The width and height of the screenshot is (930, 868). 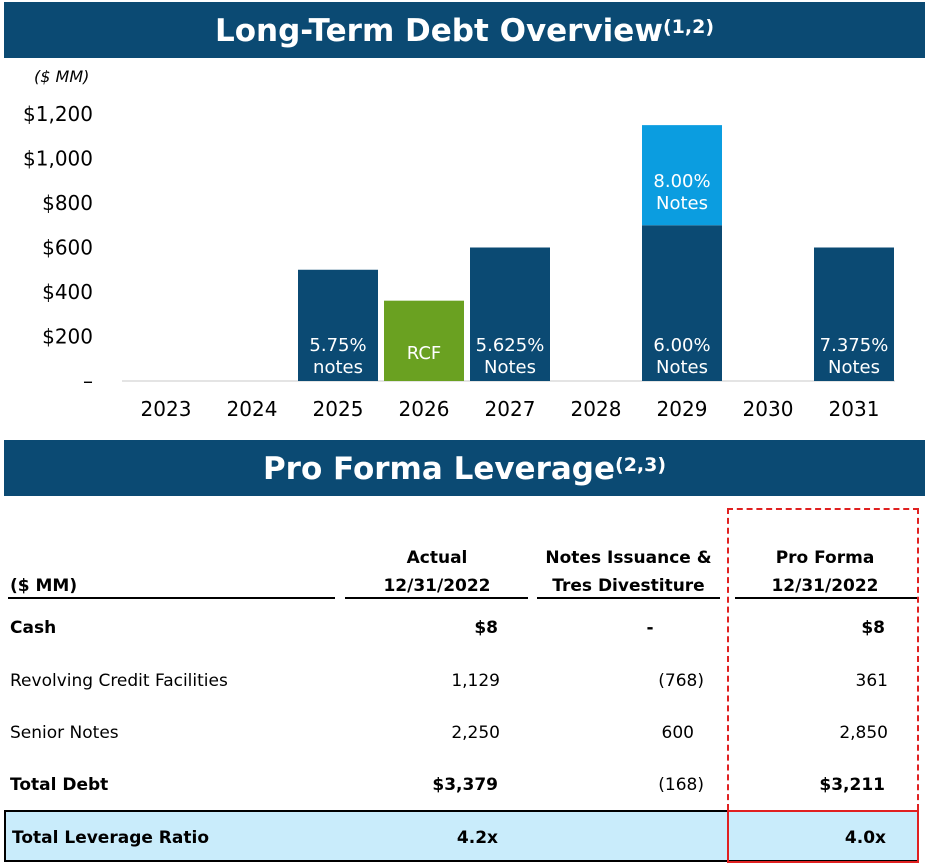 What do you see at coordinates (111, 838) in the screenshot?
I see `leverage-label: Total Leverage Ratio` at bounding box center [111, 838].